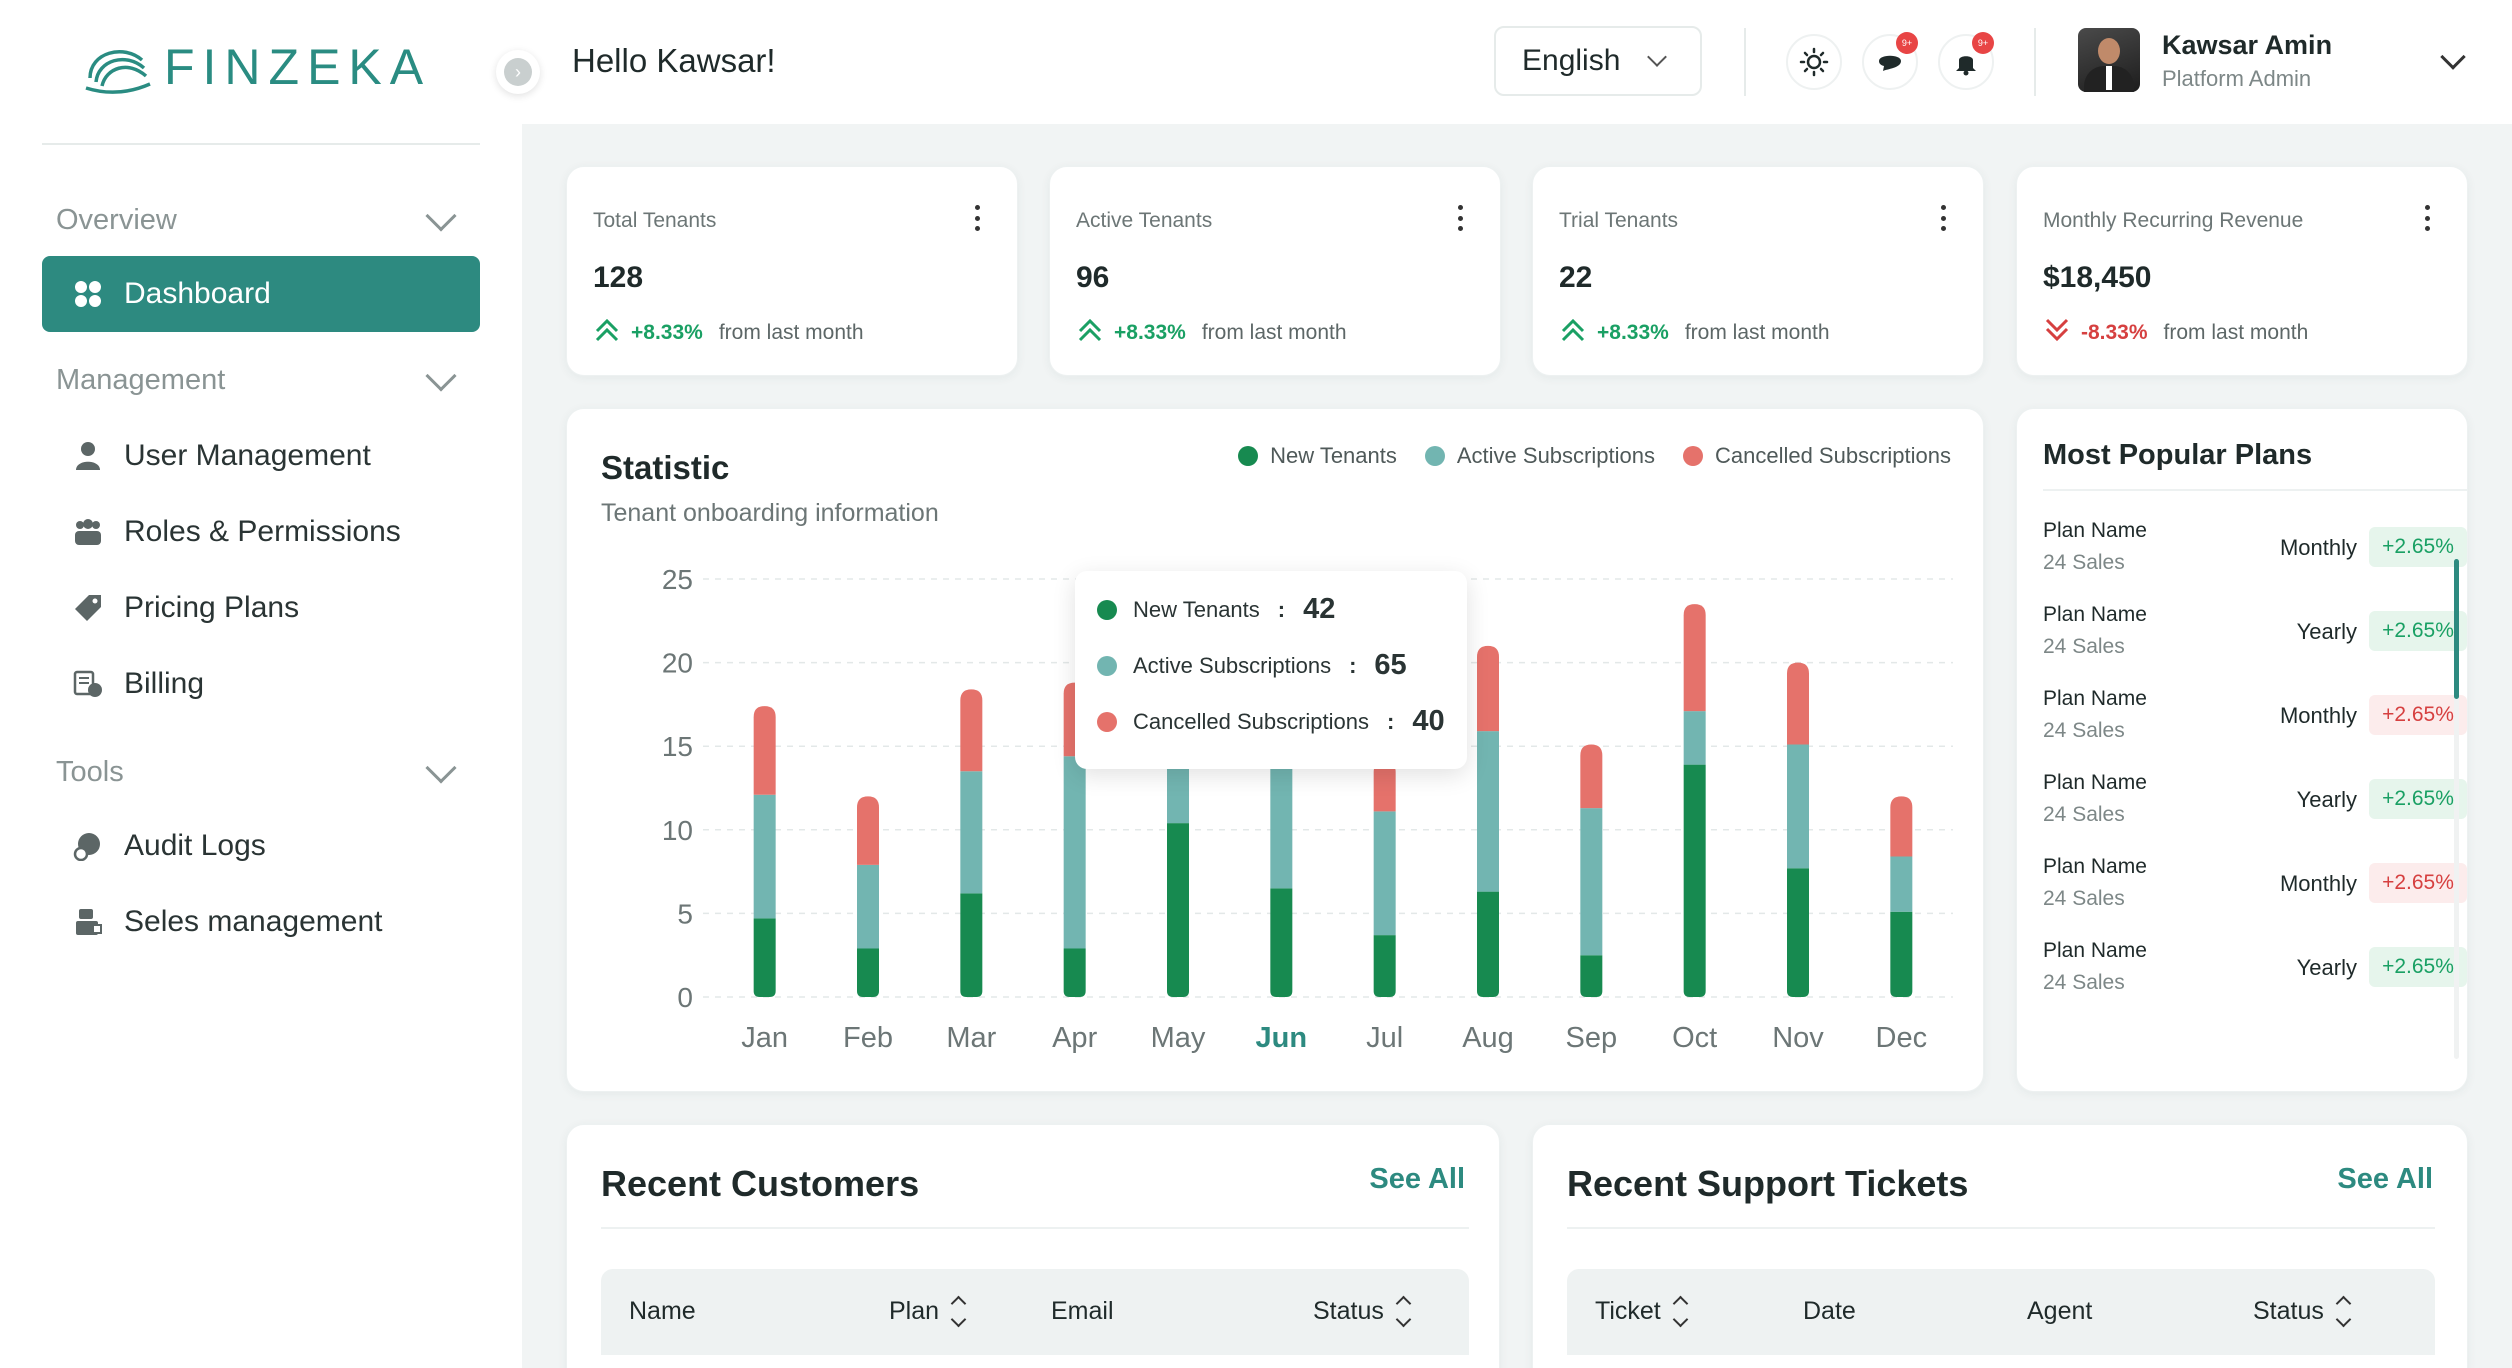 Image resolution: width=2512 pixels, height=1368 pixels. I want to click on user-menu-chevron-icon, so click(2453, 57).